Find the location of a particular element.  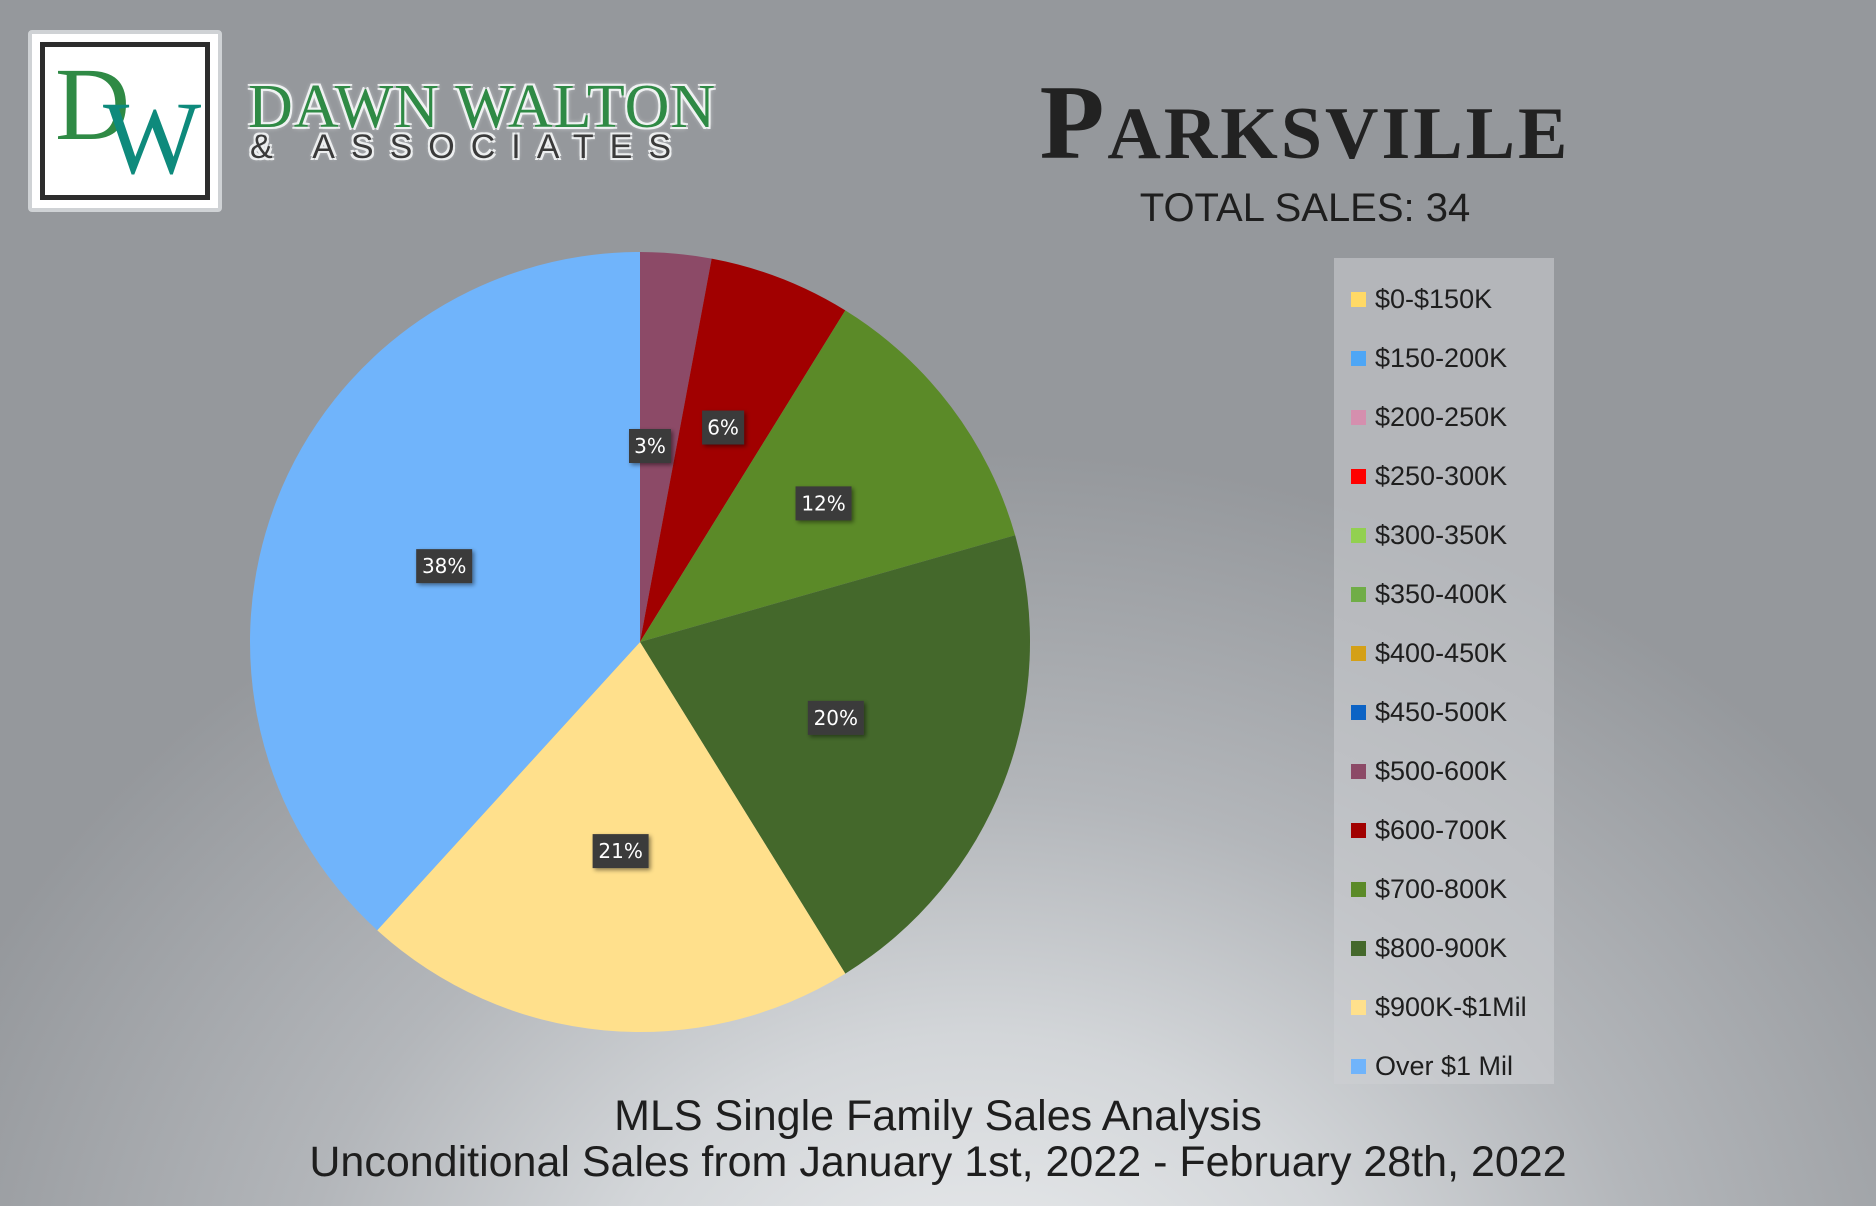

logo-letter-w: W is located at coordinates (152, 138).